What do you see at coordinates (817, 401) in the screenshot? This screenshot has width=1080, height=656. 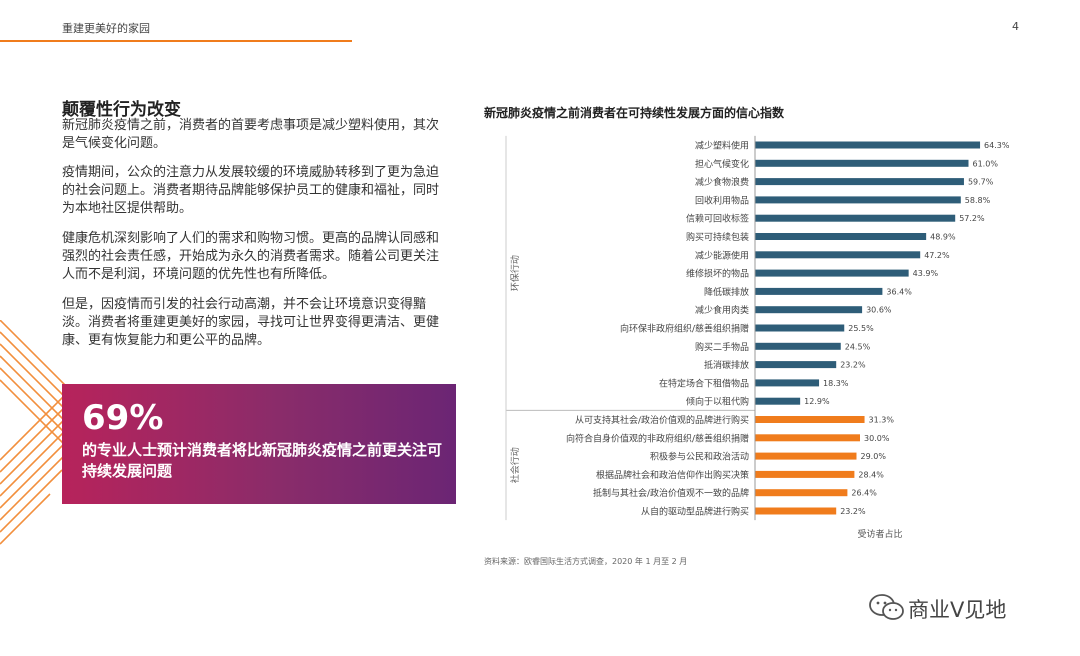 I see `data-label: 12.9%` at bounding box center [817, 401].